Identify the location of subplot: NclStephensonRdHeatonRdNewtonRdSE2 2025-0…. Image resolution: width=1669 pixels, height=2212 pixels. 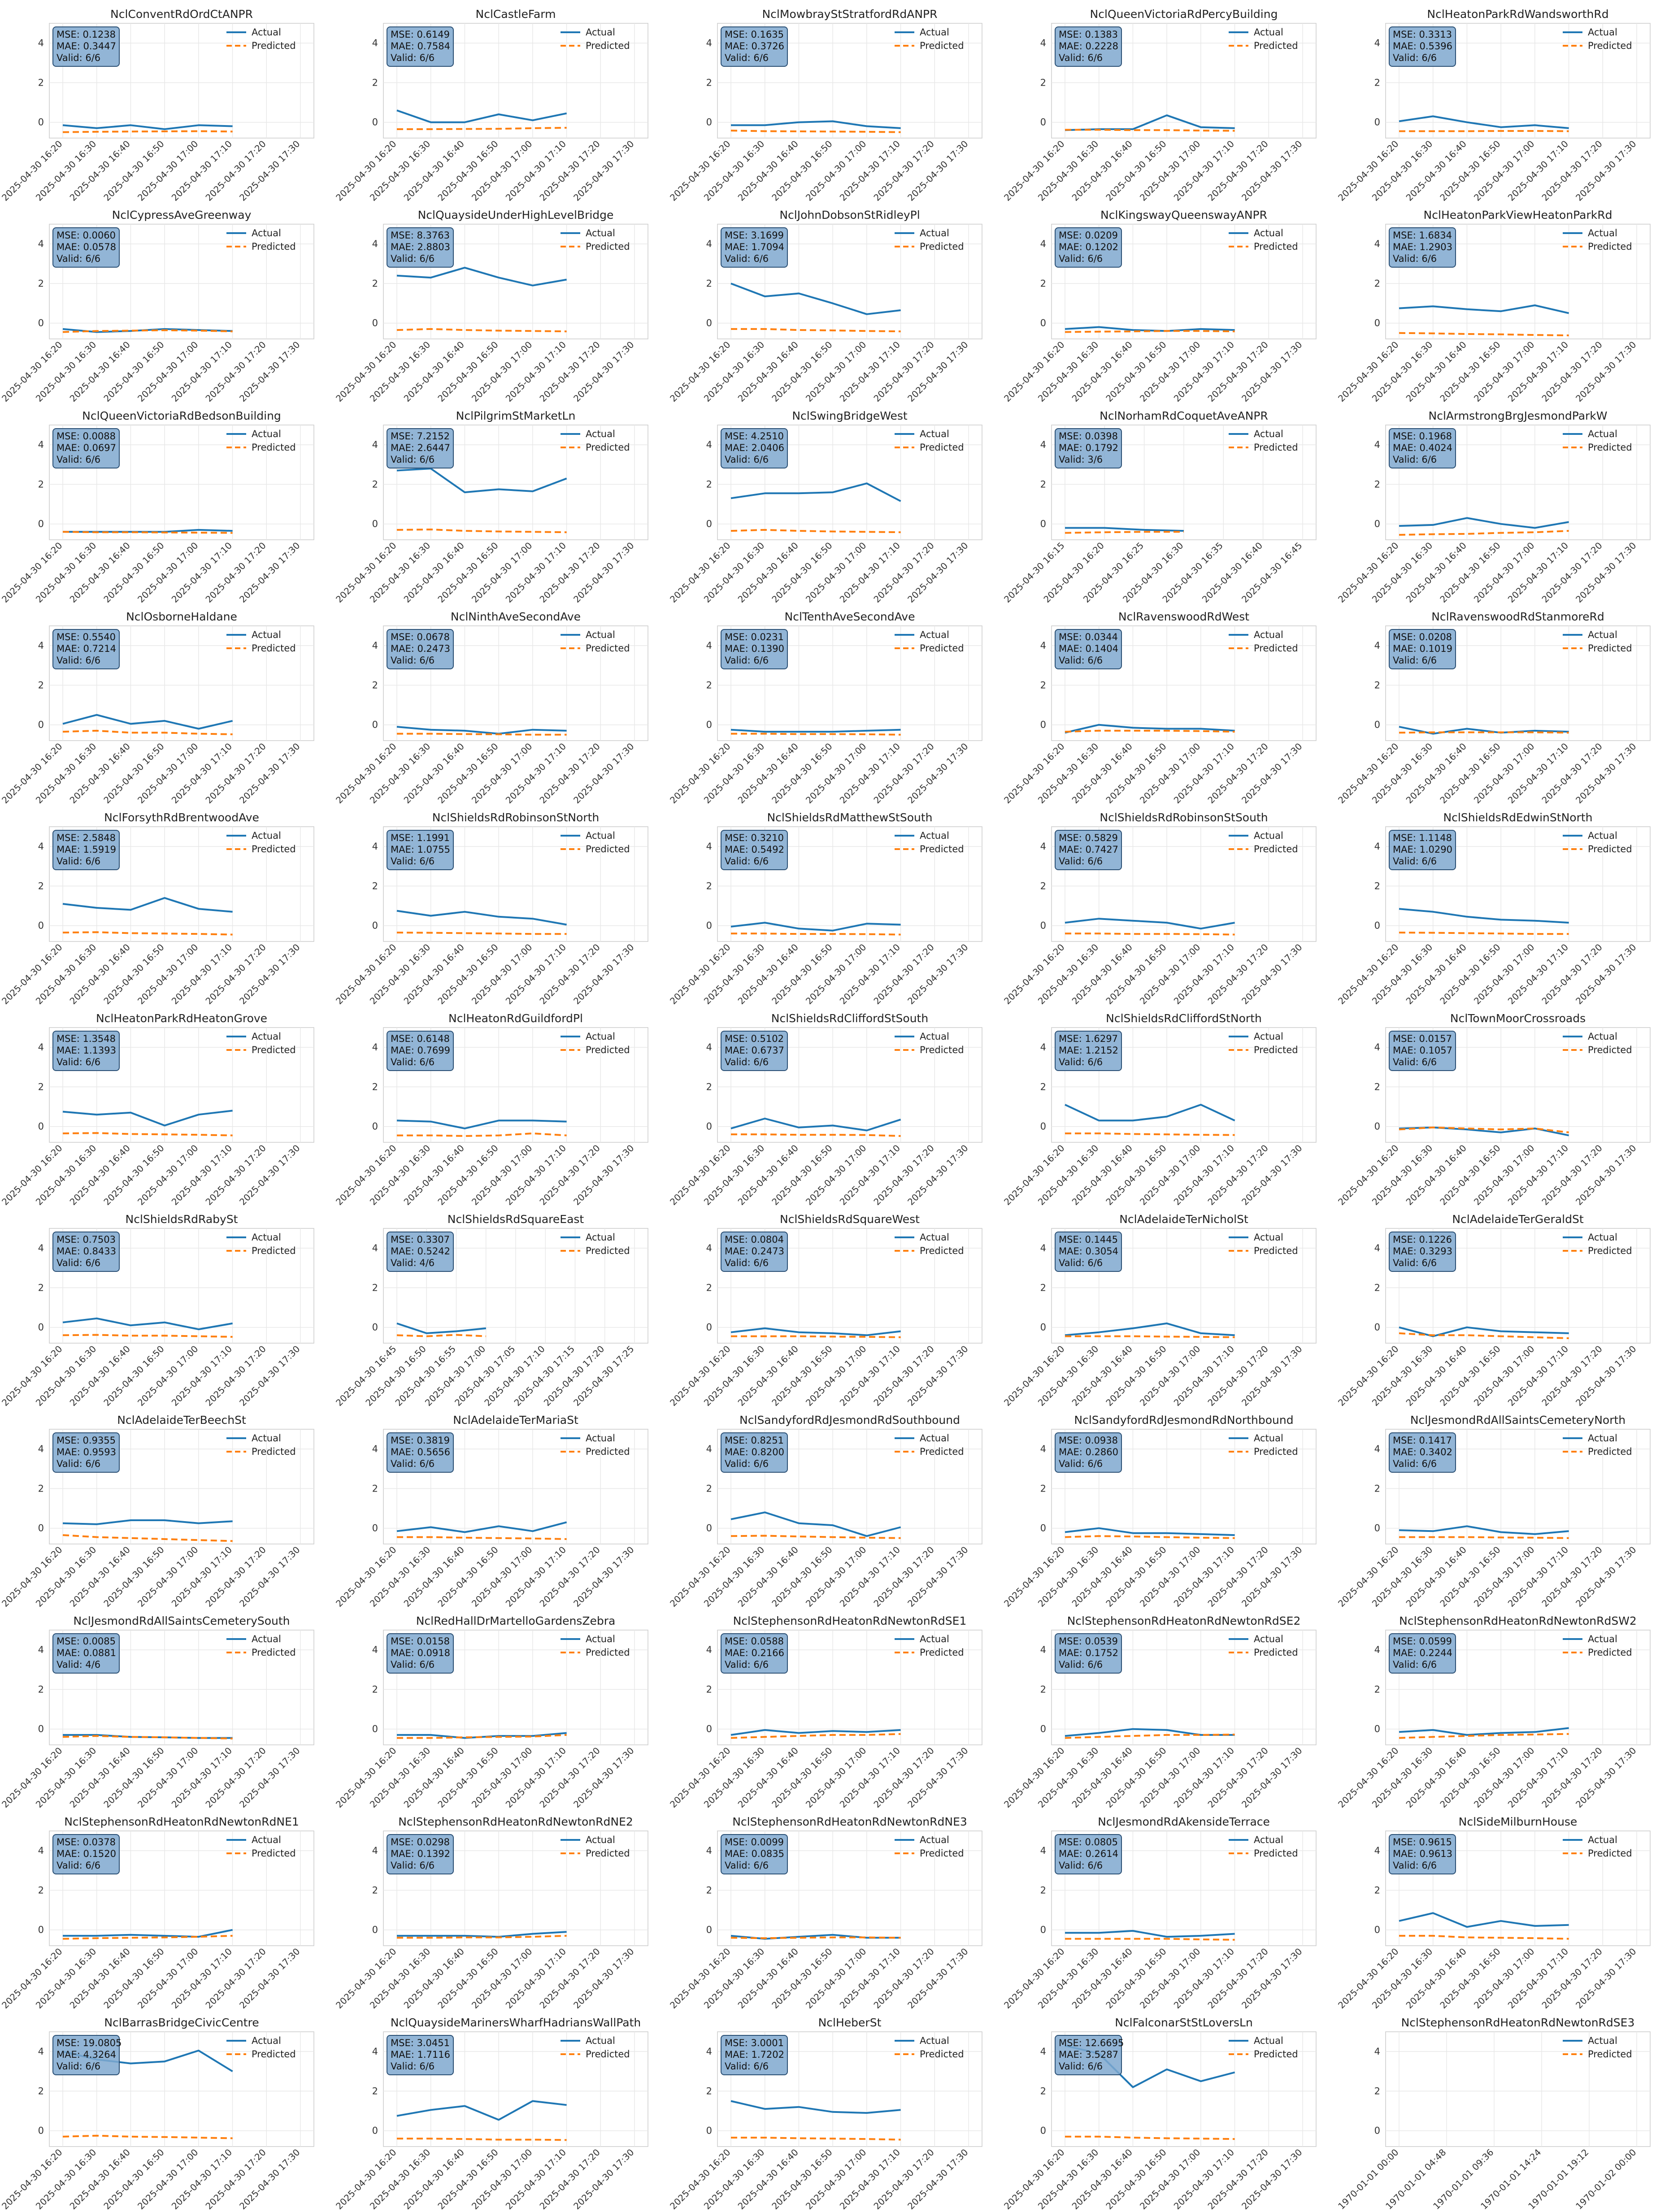
(1159, 1712).